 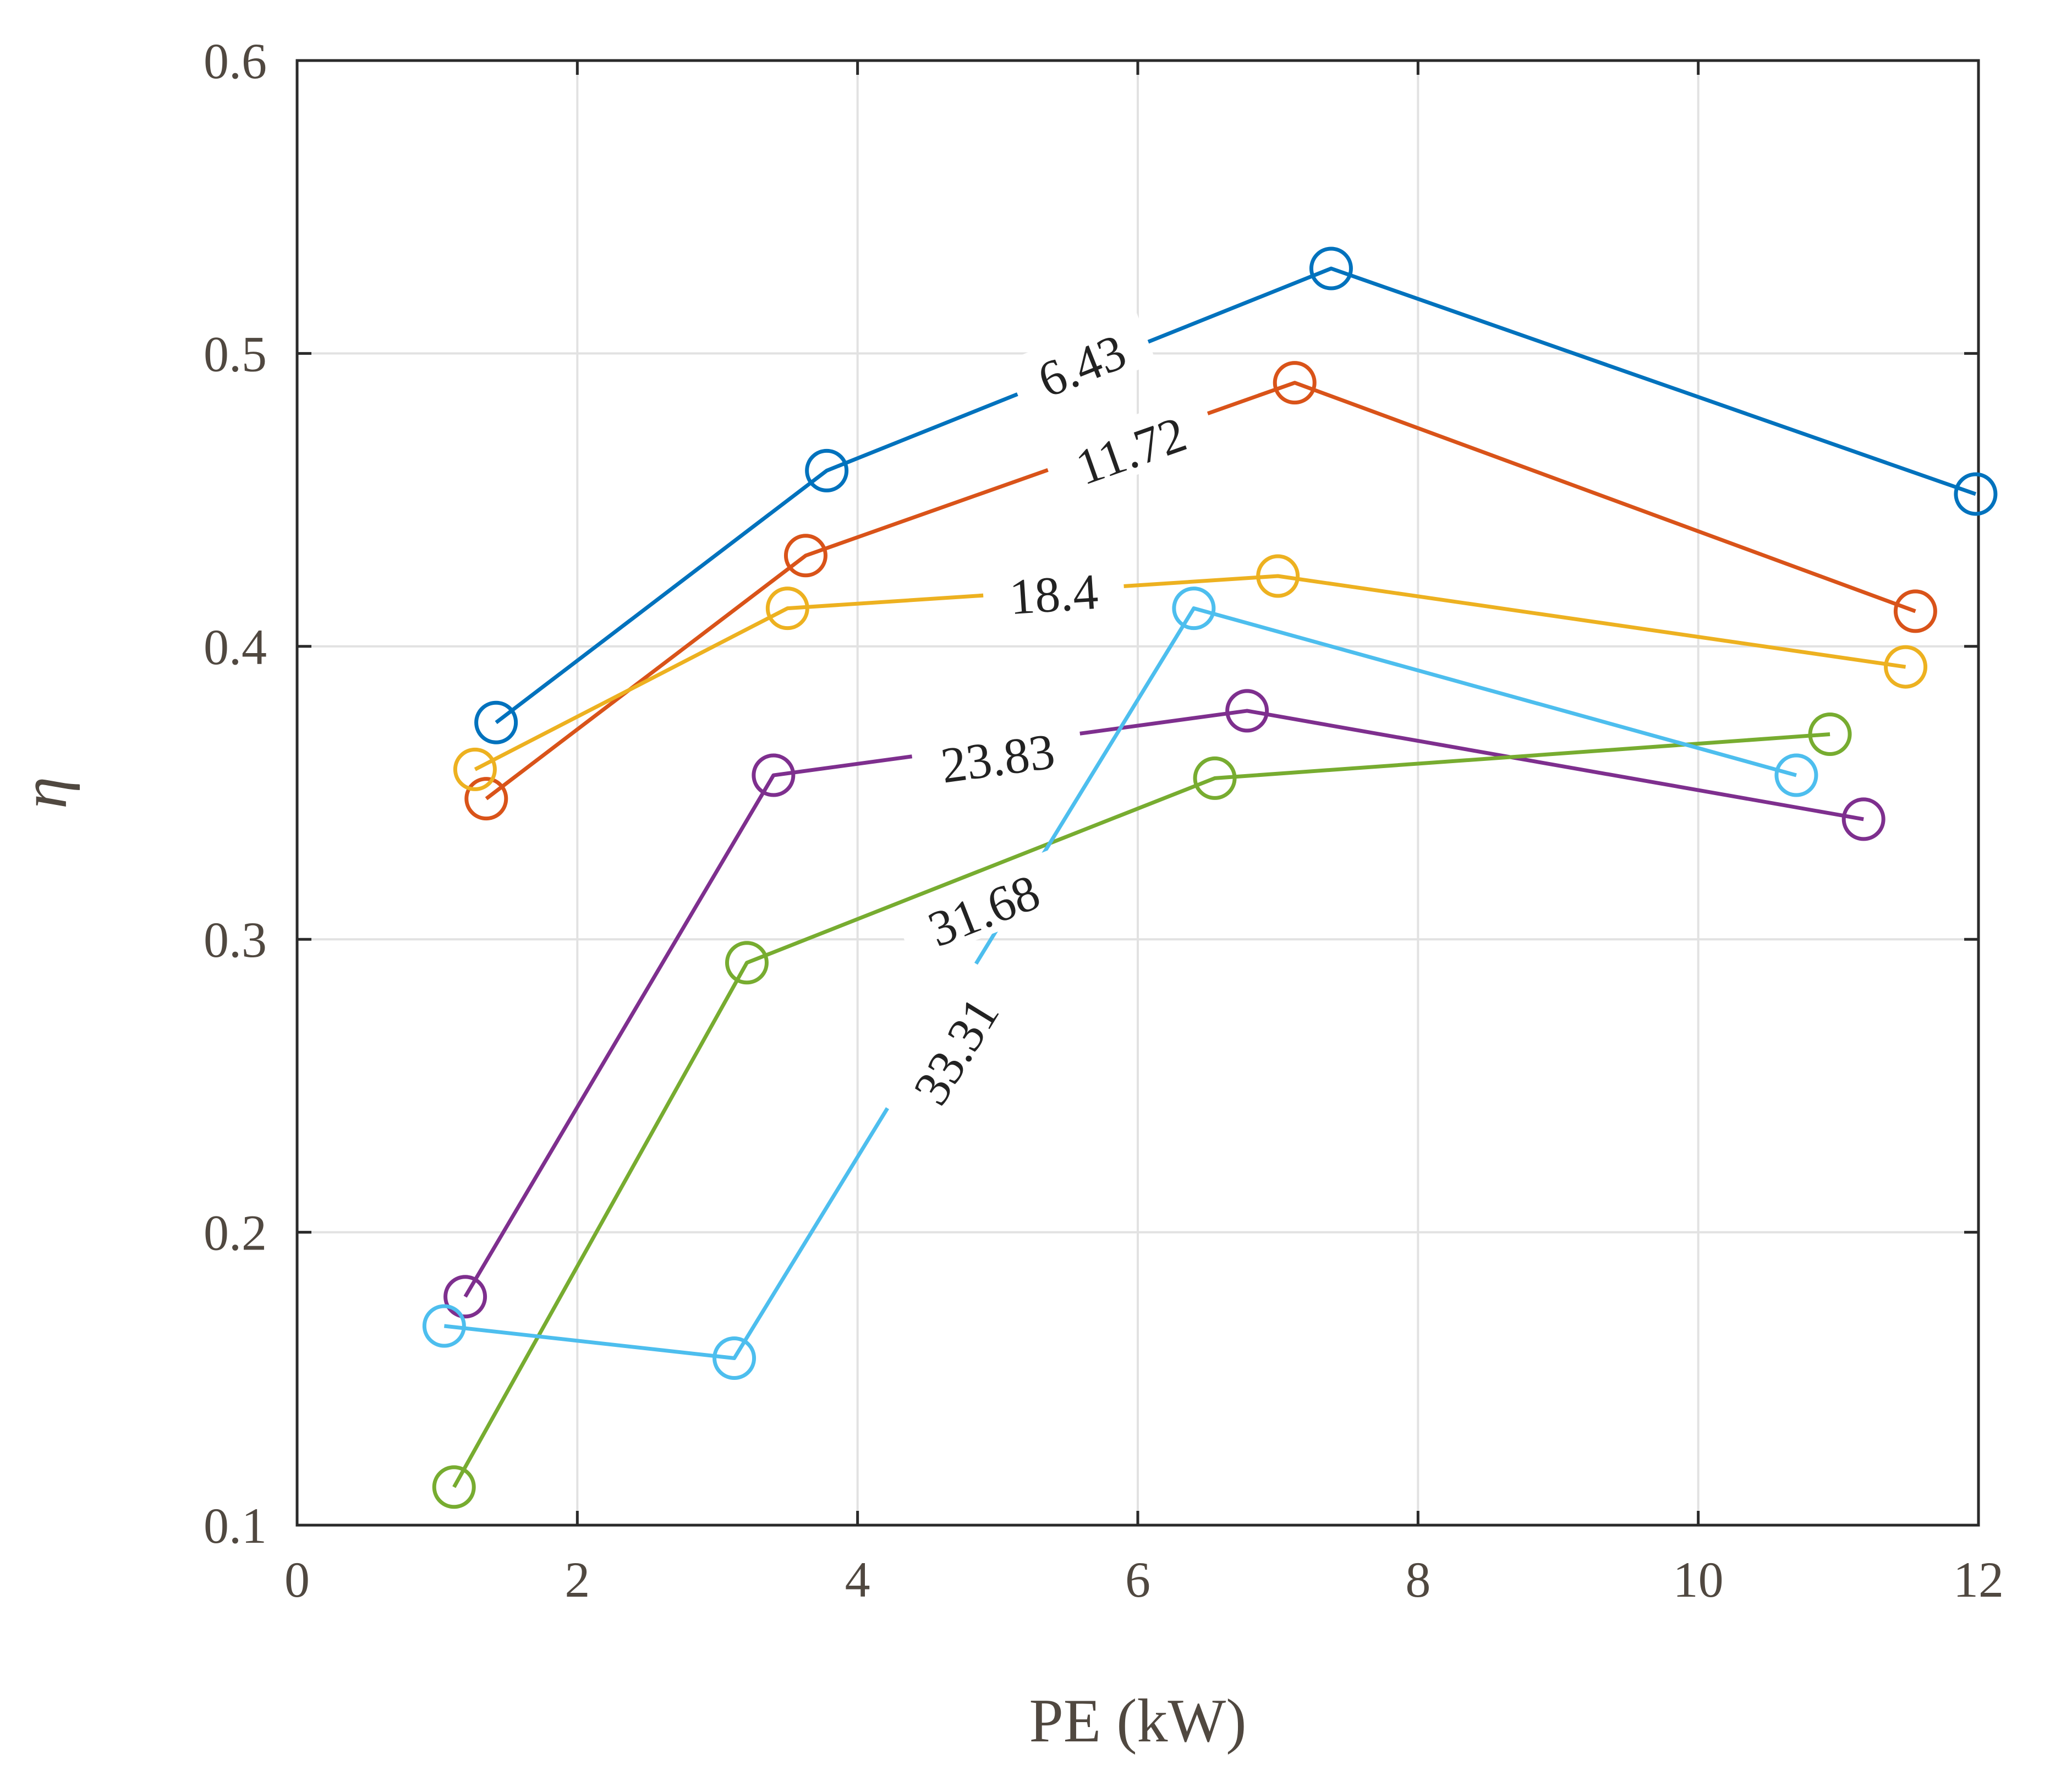 I want to click on x-tick-label: 2, so click(x=577, y=1580).